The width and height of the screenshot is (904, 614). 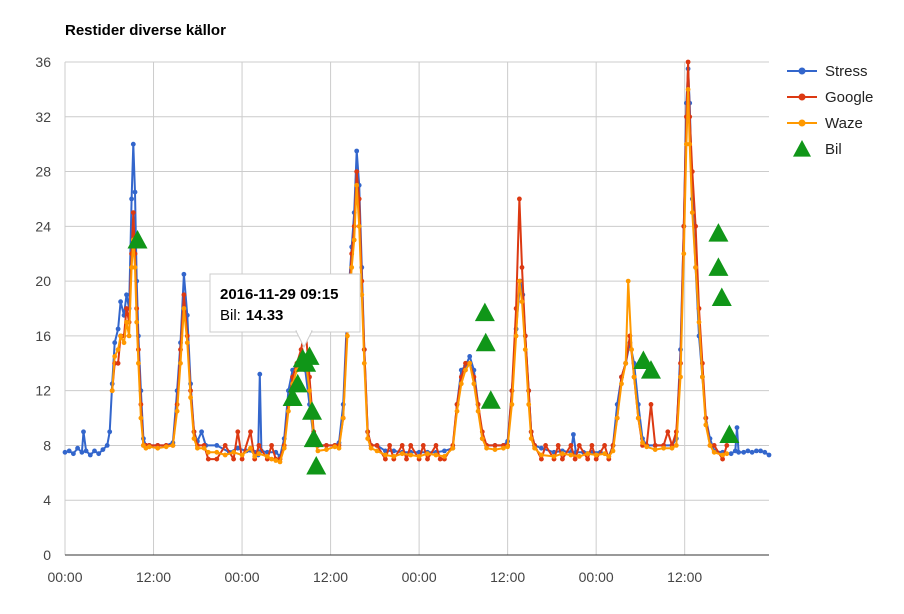 I want to click on y-tick-label: 24, so click(x=43, y=226).